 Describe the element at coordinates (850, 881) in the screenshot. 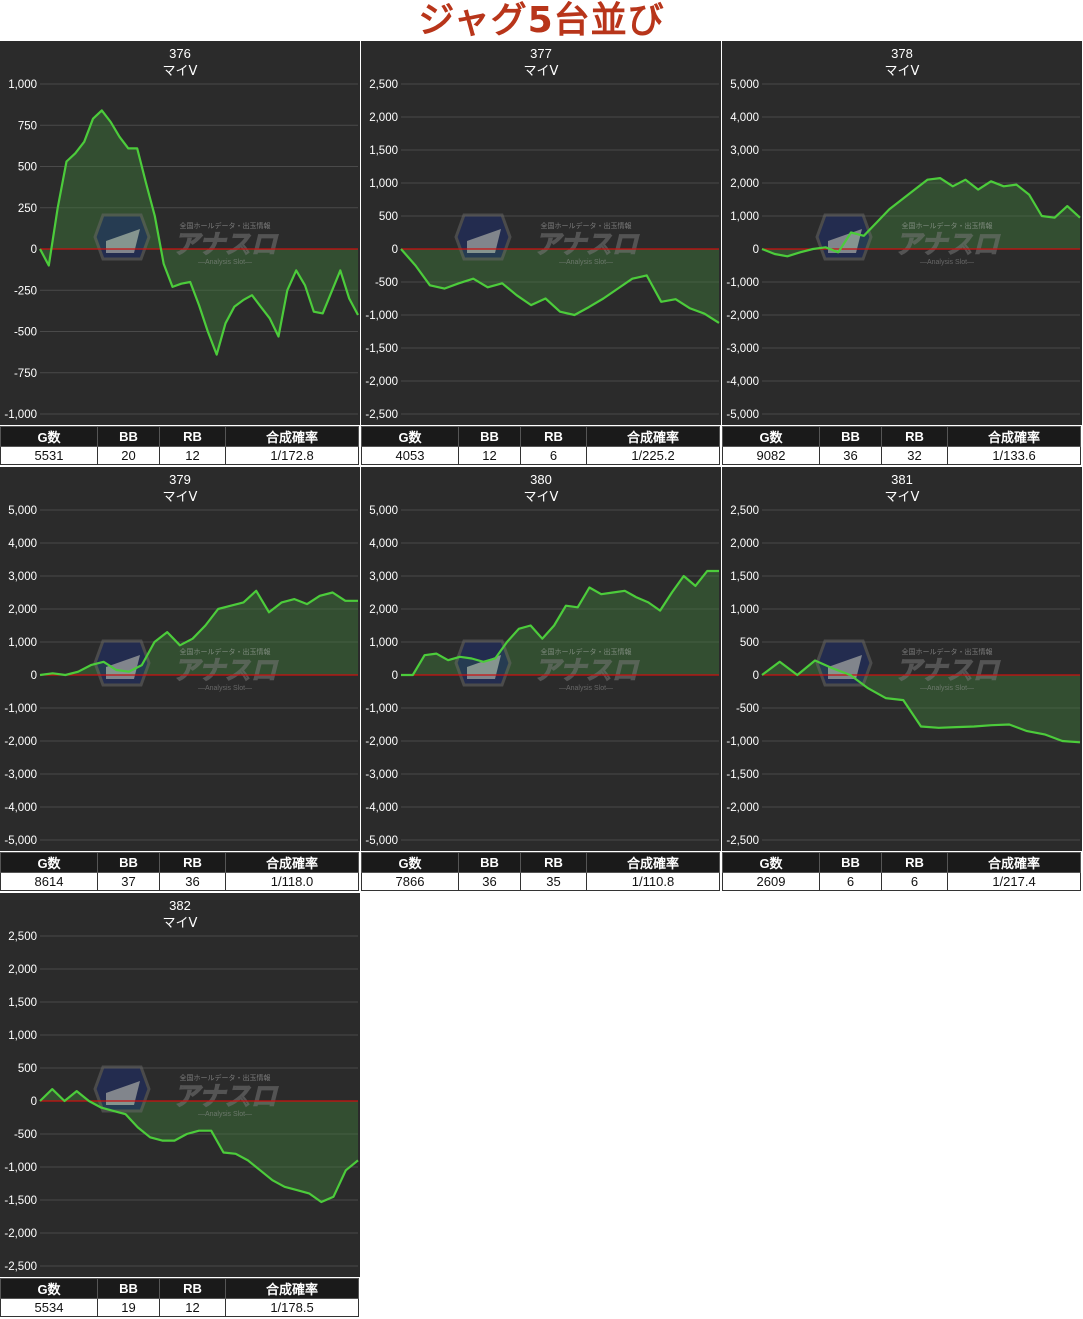

I see `stats-bb: 6` at that location.